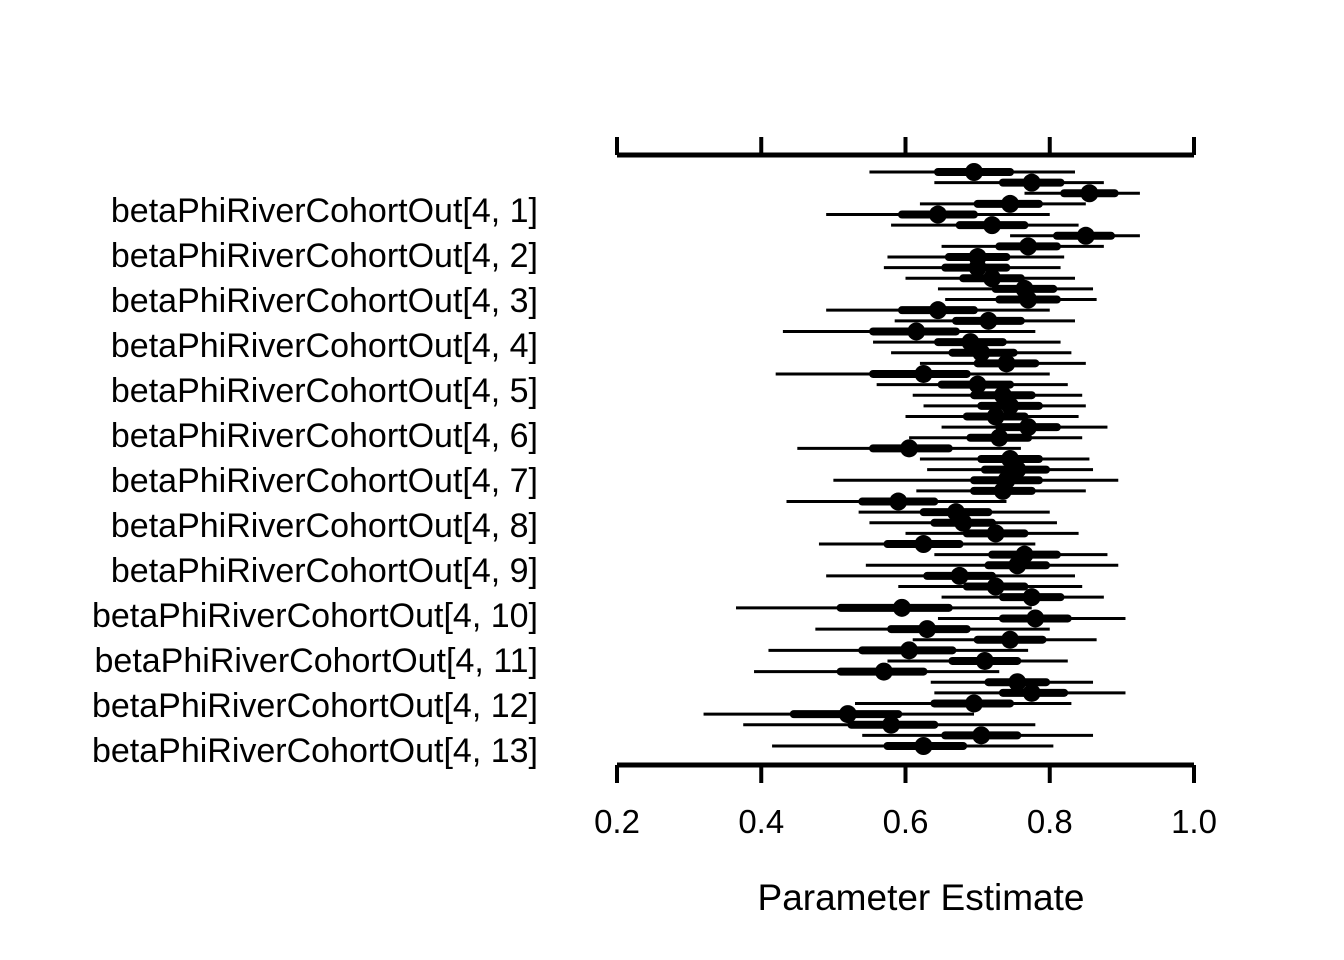 The height and width of the screenshot is (960, 1344). What do you see at coordinates (921, 897) in the screenshot?
I see `x-axis-title: Parameter Estimate` at bounding box center [921, 897].